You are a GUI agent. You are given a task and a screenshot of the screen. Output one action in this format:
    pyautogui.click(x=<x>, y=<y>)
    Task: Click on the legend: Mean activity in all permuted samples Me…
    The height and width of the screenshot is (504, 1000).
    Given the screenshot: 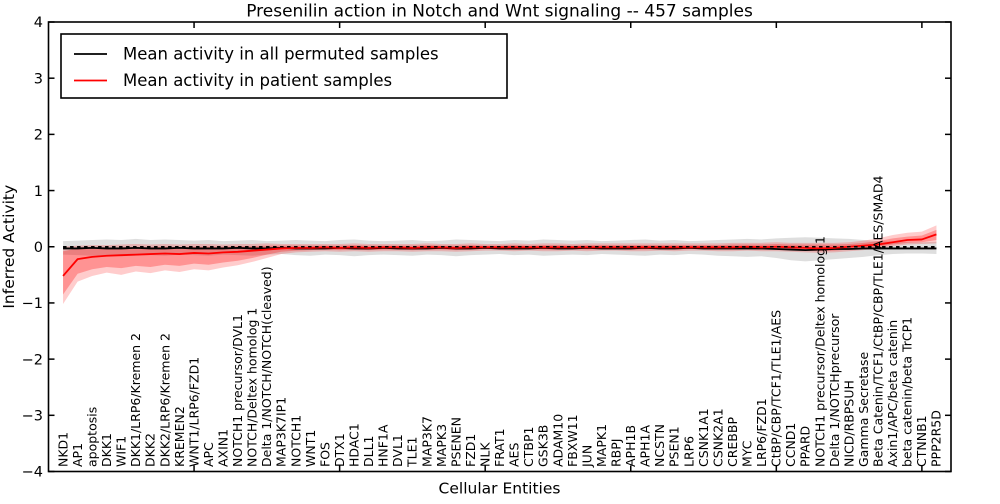 What is the action you would take?
    pyautogui.click(x=284, y=66)
    